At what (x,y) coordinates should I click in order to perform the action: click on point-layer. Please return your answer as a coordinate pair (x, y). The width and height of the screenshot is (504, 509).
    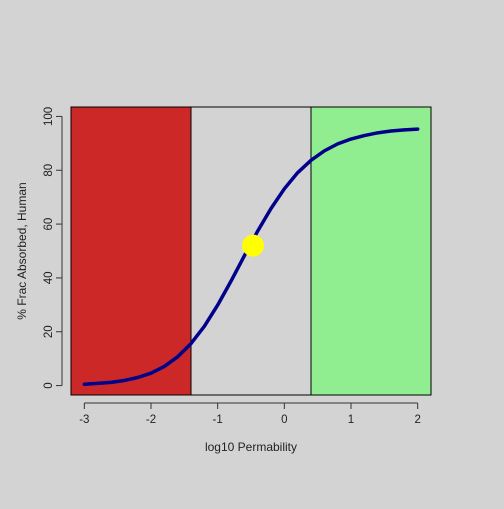
    Looking at the image, I should click on (253, 245).